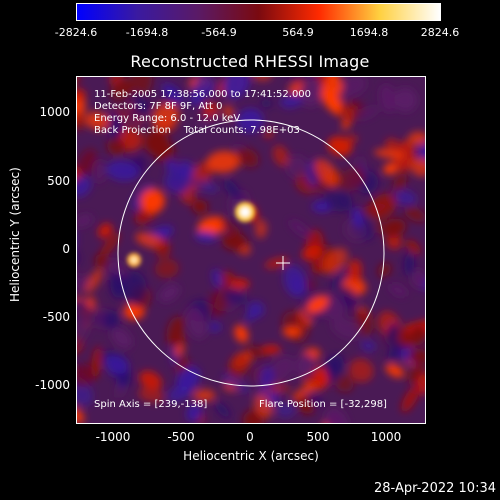 The height and width of the screenshot is (500, 500). Describe the element at coordinates (197, 130) in the screenshot. I see `method-counts: Back Projection Total counts: 7.98E+03` at that location.